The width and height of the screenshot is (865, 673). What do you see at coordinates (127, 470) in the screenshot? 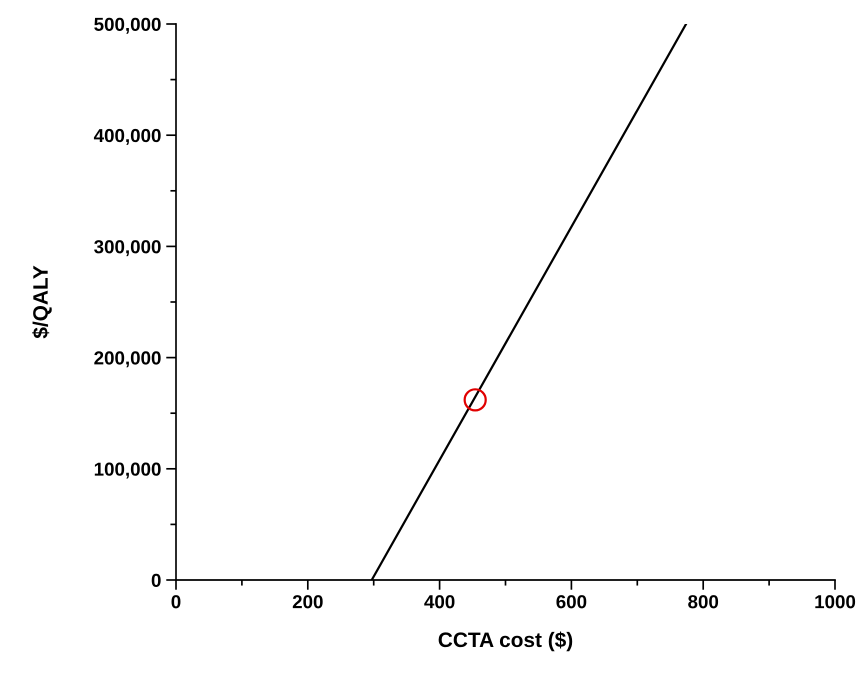
I see `y-tick-label: 100,000` at bounding box center [127, 470].